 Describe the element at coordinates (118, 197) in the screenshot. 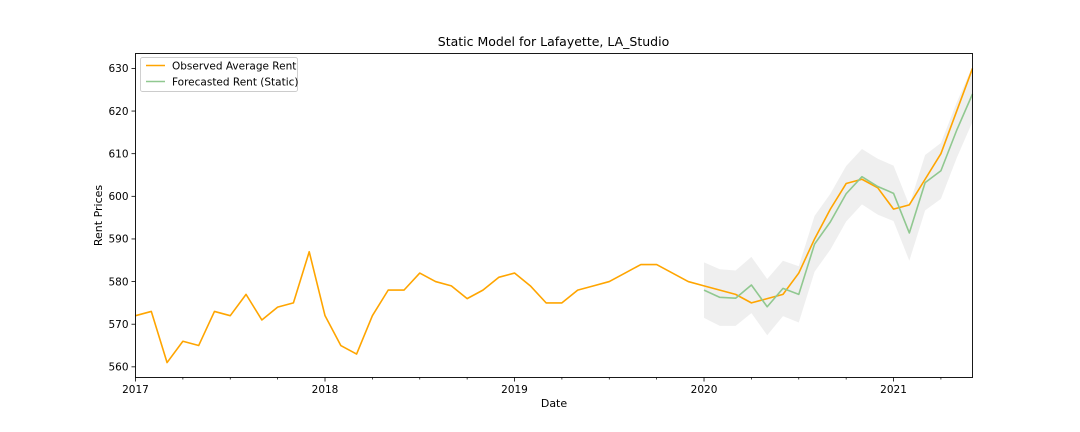

I see `y-tick-label: 600` at that location.